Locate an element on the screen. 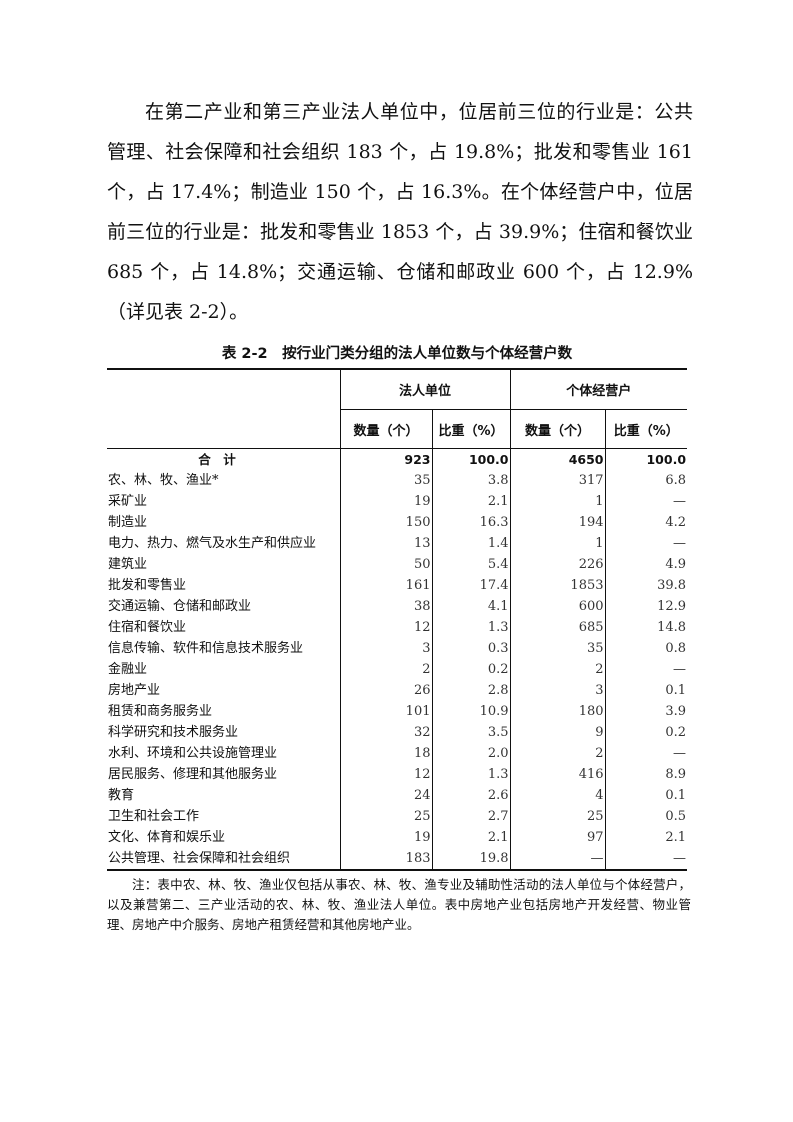 The height and width of the screenshot is (1122, 793). cell: 26 is located at coordinates (385, 690).